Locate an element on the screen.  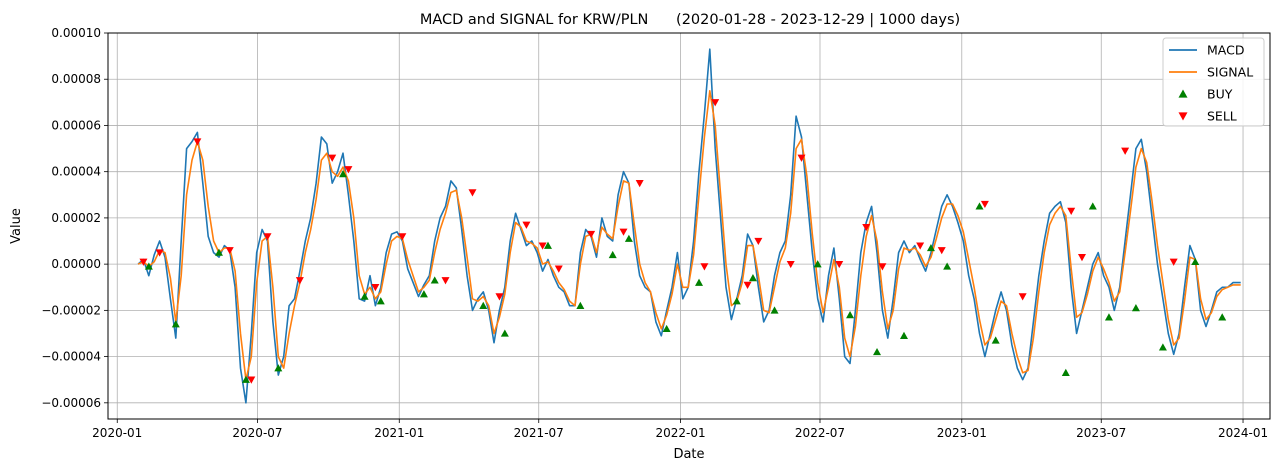
legend-macd-label: MACD is located at coordinates (1225, 50).